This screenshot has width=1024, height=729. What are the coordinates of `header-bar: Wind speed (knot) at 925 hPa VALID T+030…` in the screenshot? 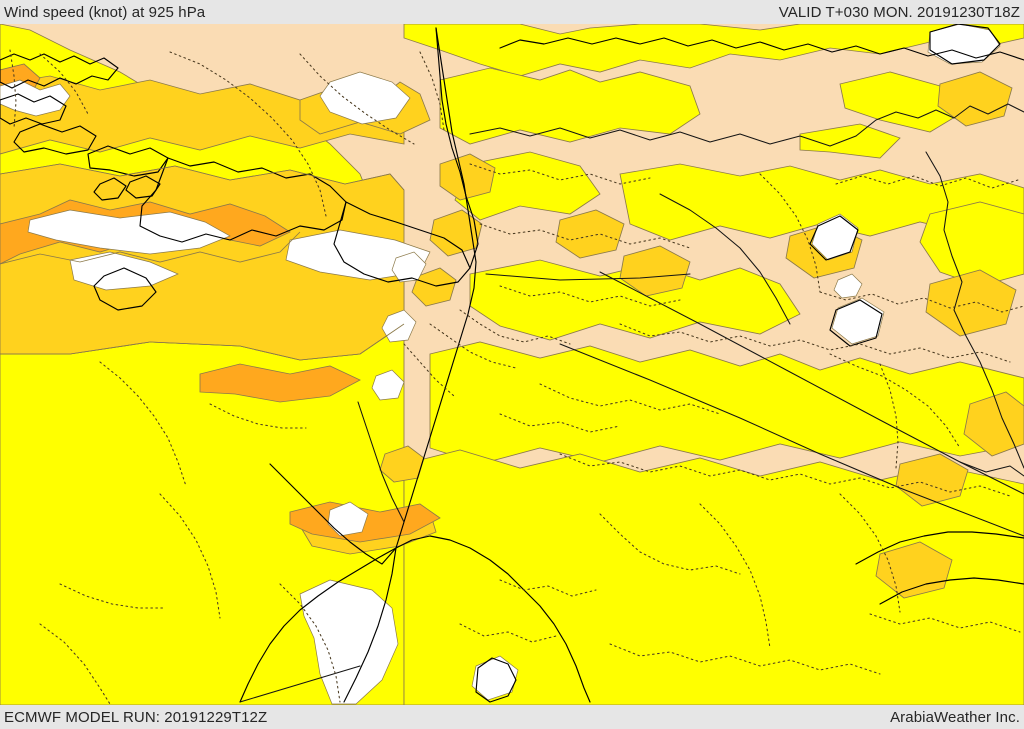 It's located at (512, 12).